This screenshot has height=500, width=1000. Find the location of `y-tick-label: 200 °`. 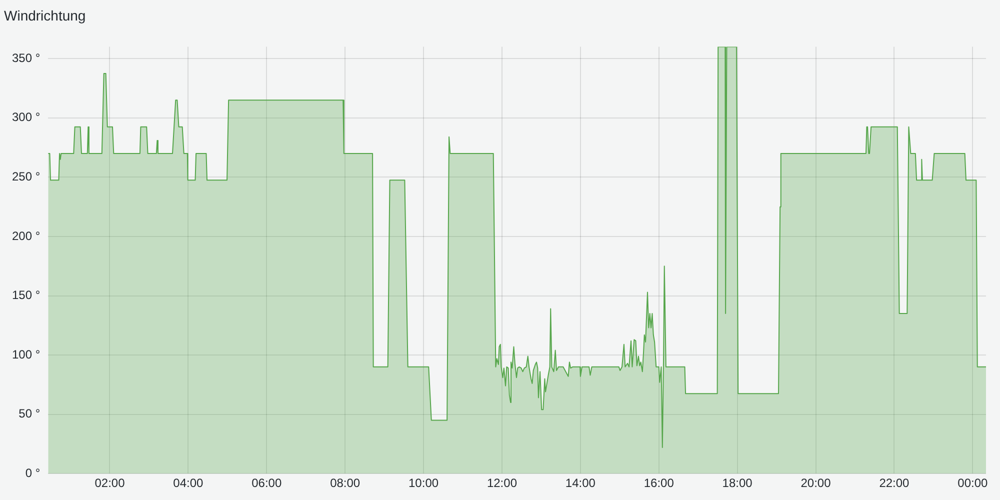

y-tick-label: 200 ° is located at coordinates (26, 235).